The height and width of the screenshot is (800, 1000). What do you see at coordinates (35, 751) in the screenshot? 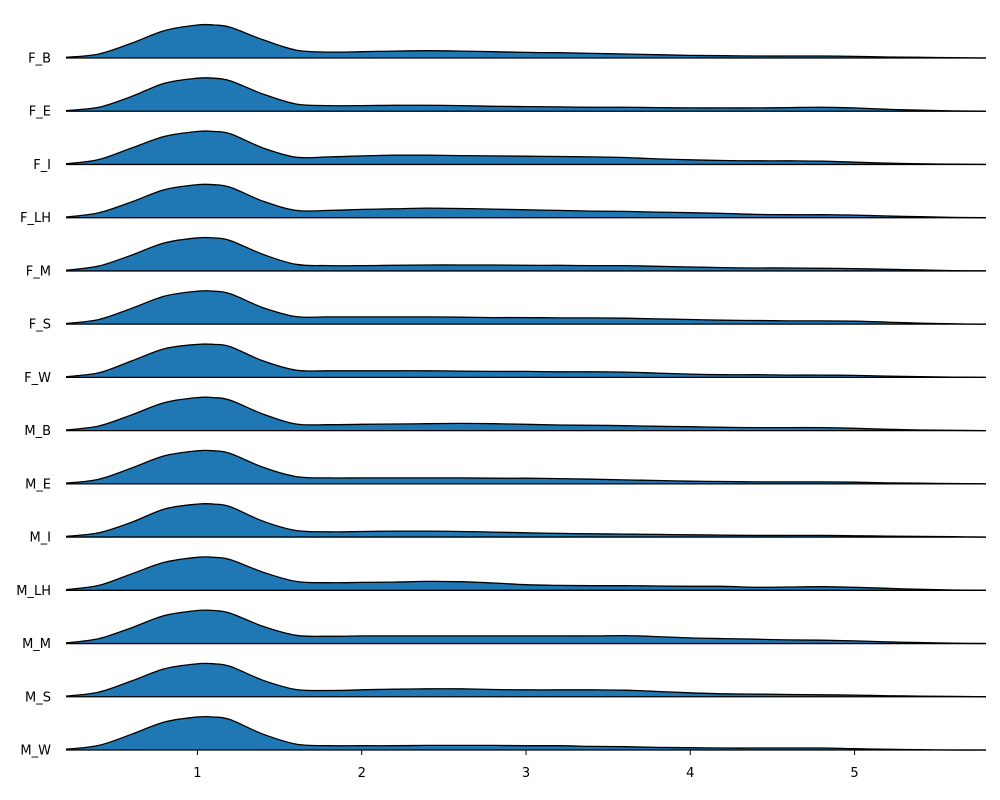
I see `ridge-label-M_W: M_W` at bounding box center [35, 751].